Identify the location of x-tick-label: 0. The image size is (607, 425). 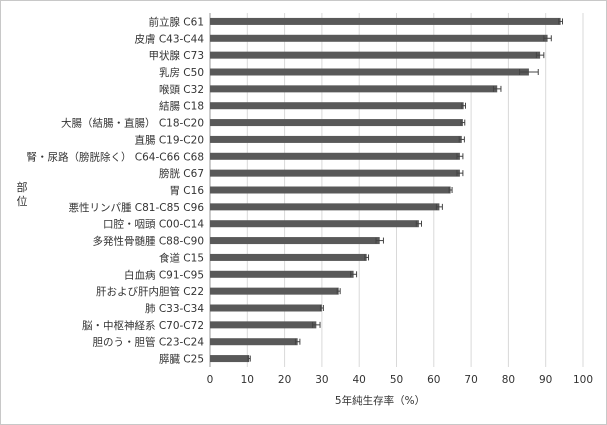
(210, 380).